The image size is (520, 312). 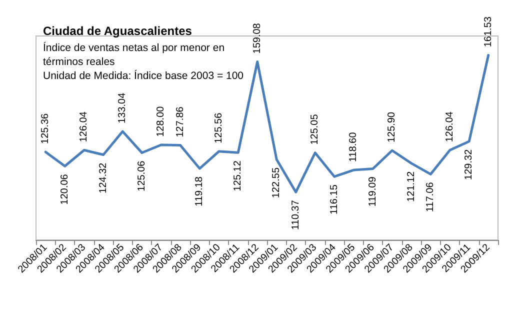 What do you see at coordinates (238, 176) in the screenshot?
I see `data-label: 125.12` at bounding box center [238, 176].